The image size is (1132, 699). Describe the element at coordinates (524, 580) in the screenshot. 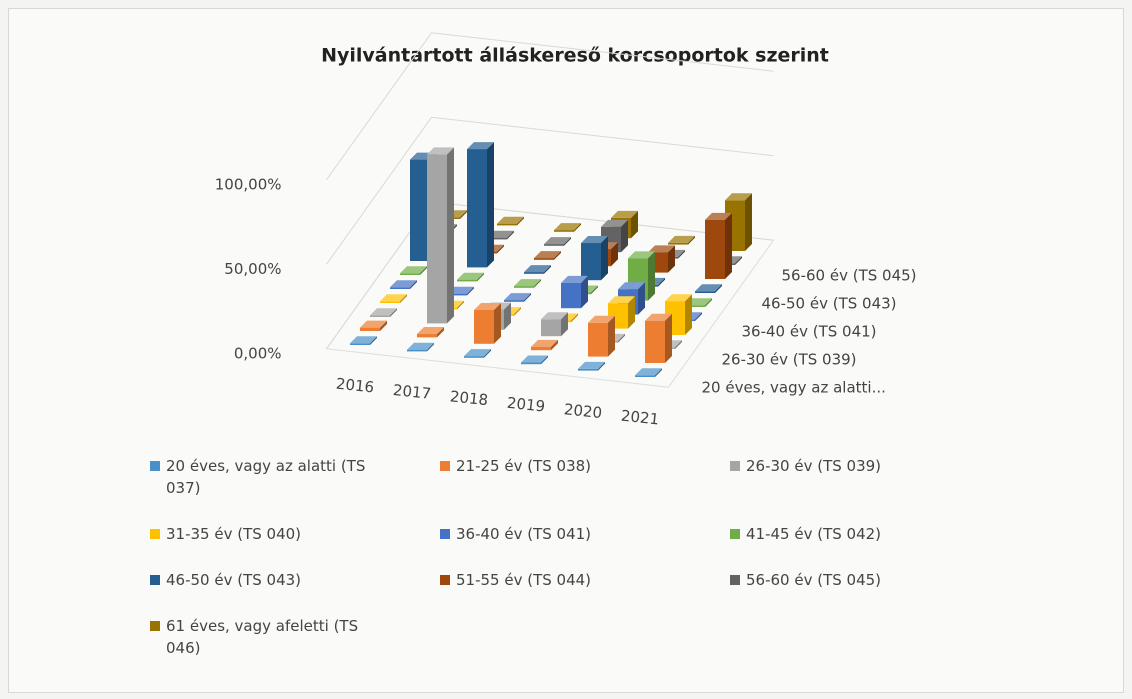

I see `legend-label: 51-55 év (TS 044)` at that location.